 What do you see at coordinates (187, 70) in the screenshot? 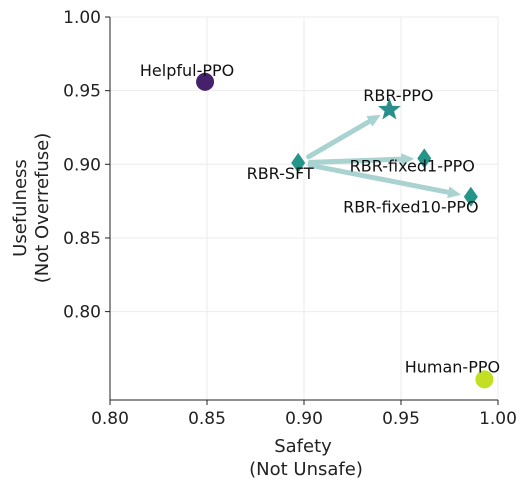
I see `helpful-ppo-label: Helpful-PPO` at bounding box center [187, 70].